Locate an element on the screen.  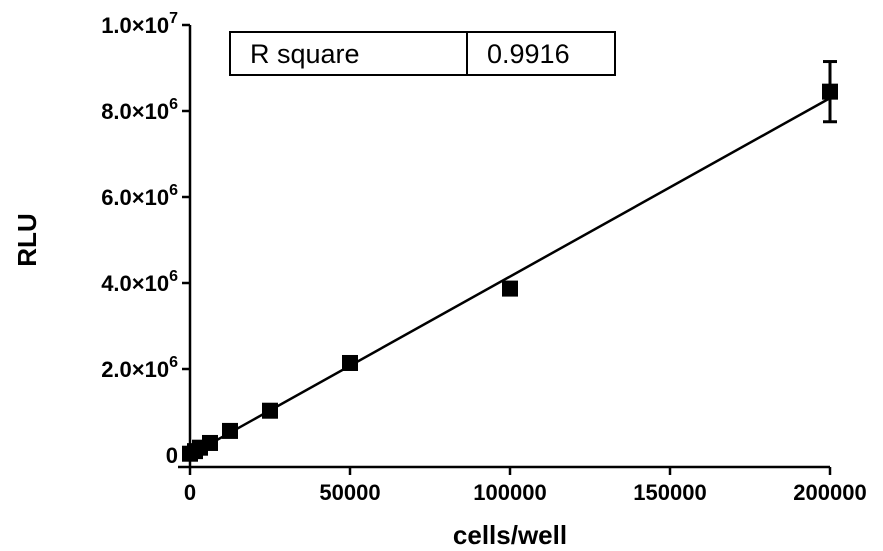
y-axis-title: RLU is located at coordinates (27, 239).